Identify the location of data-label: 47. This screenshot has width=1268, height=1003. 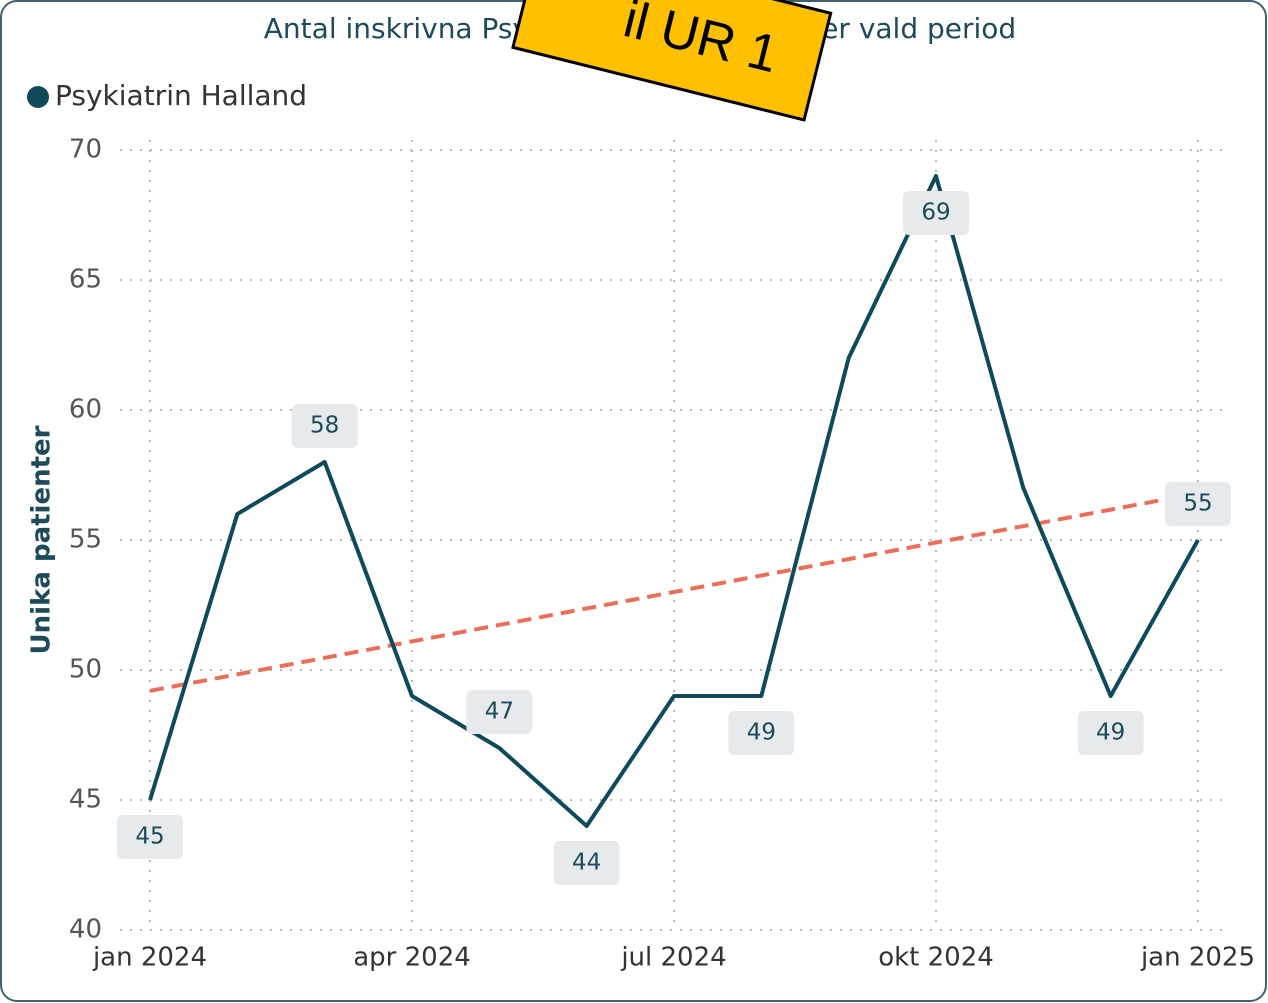
(499, 712).